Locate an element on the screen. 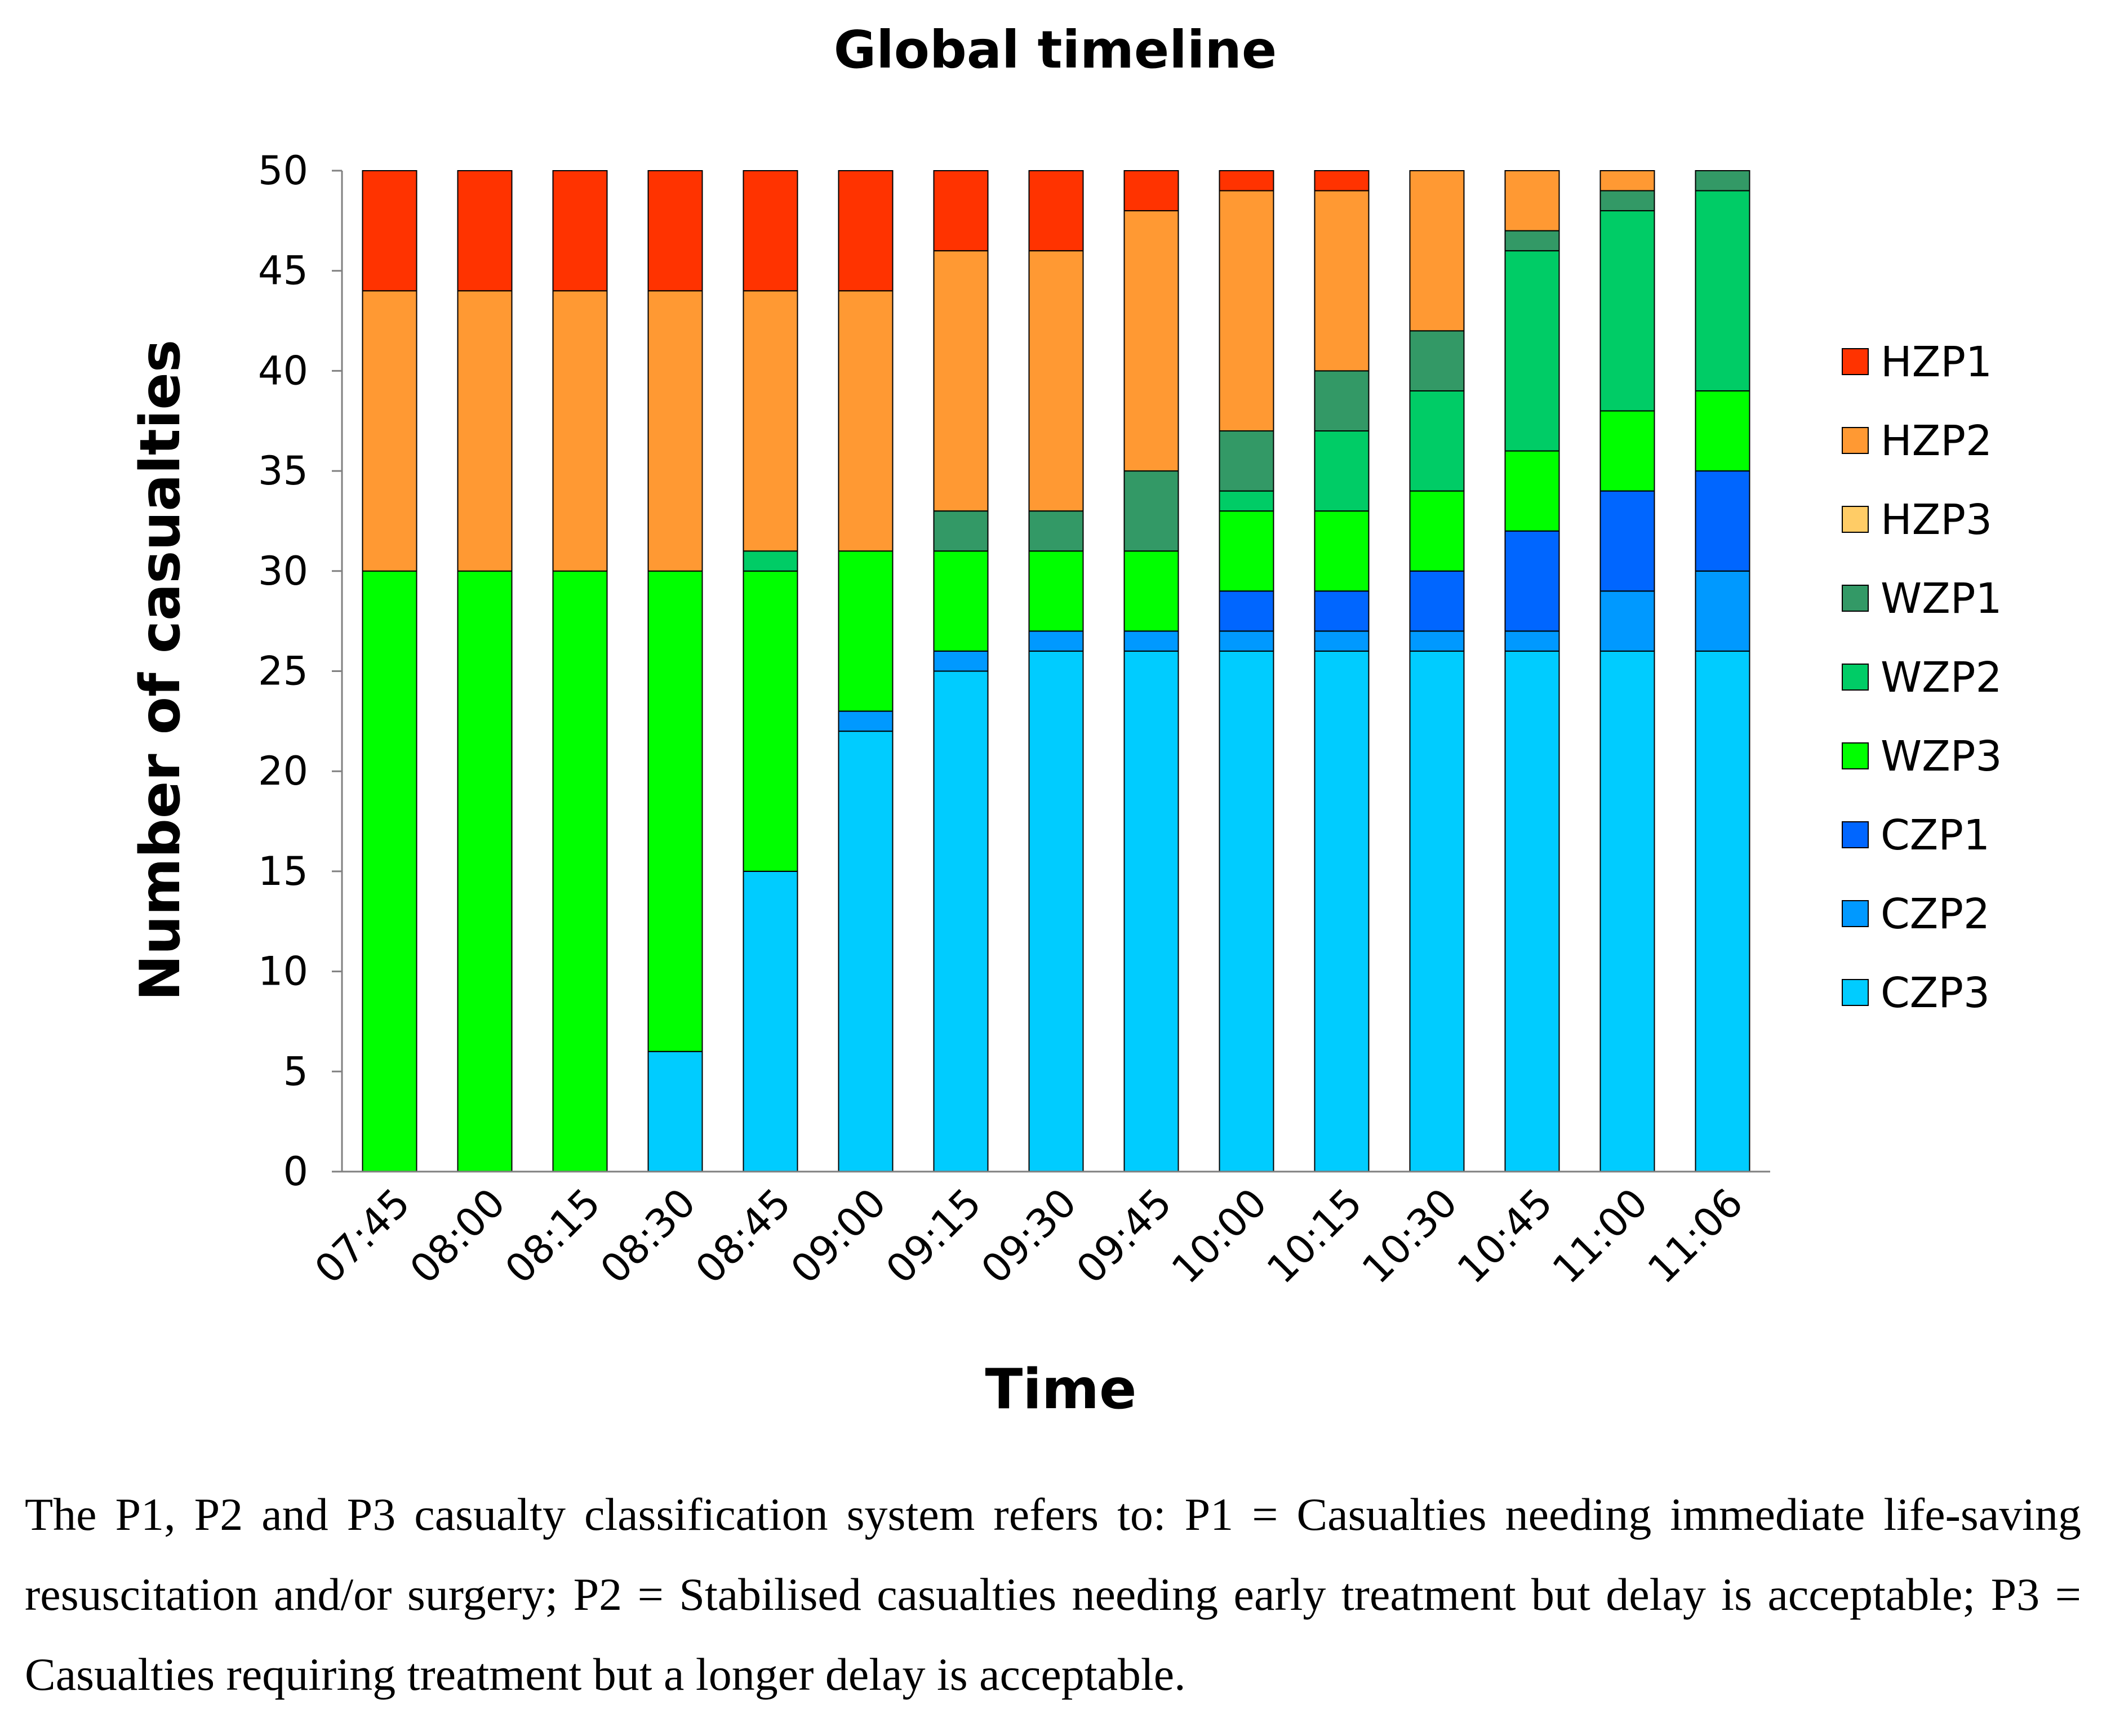 This screenshot has width=2102, height=1736. y-tick-label: 20 is located at coordinates (283, 771).